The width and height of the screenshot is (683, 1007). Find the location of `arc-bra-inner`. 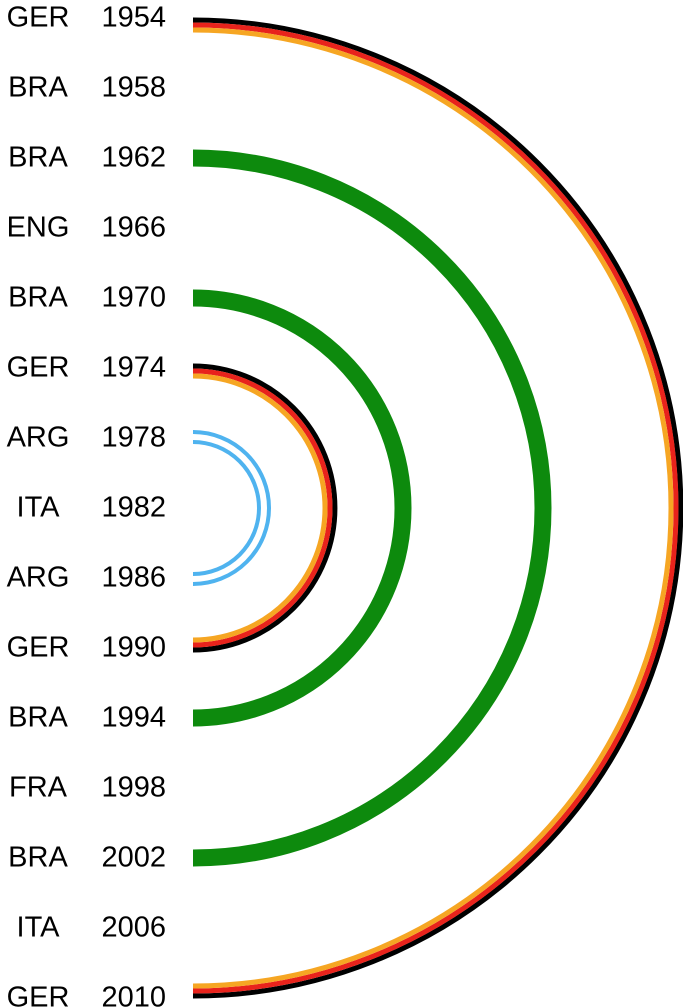

arc-bra-inner is located at coordinates (302, 508).